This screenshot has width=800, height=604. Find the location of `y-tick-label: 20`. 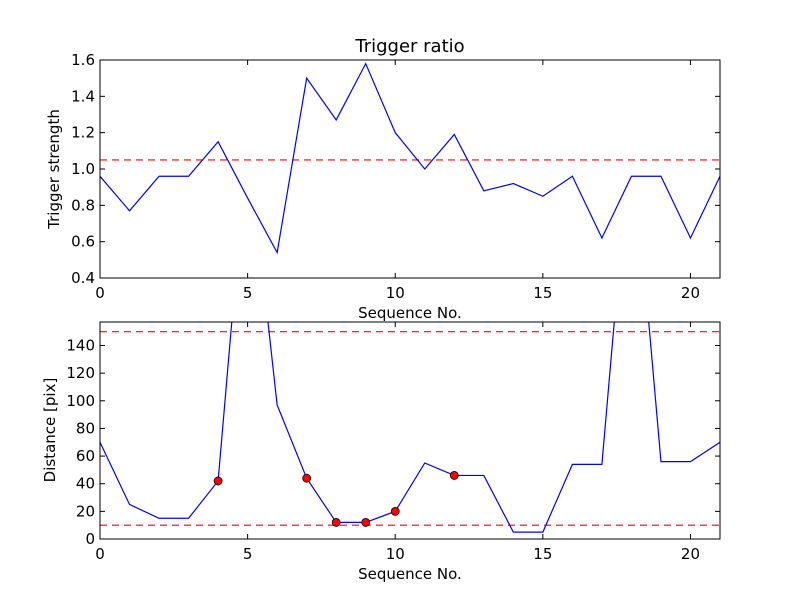

y-tick-label: 20 is located at coordinates (85, 511).